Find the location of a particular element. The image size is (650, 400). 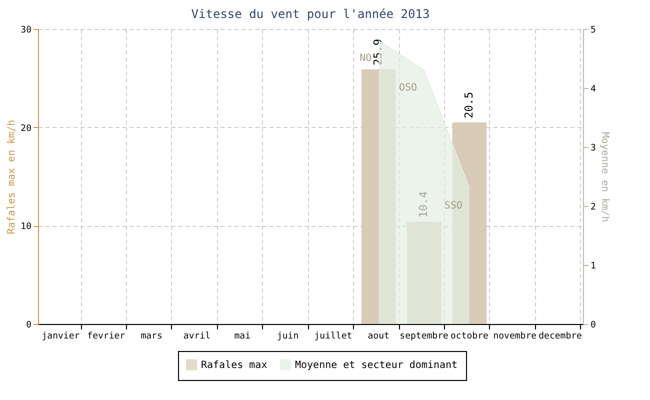

annotation: OSO is located at coordinates (408, 88).